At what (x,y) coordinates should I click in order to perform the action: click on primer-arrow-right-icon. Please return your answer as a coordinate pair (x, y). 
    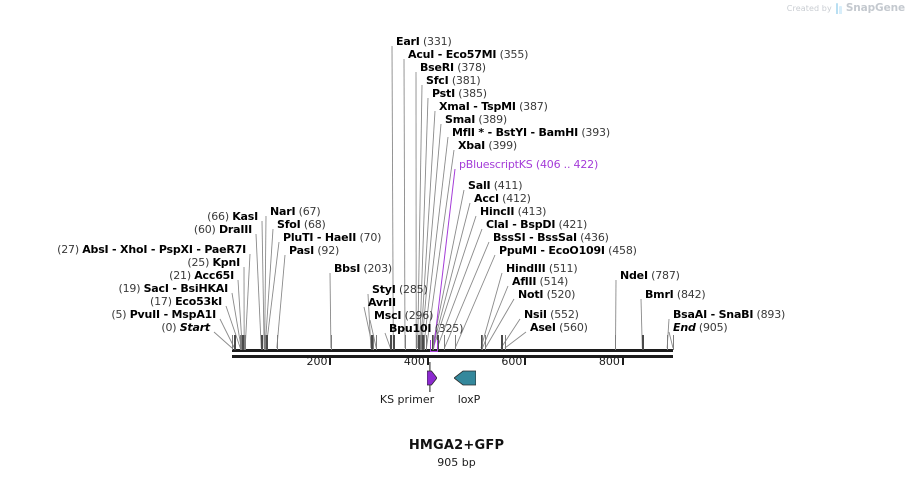
    Looking at the image, I should click on (432, 378).